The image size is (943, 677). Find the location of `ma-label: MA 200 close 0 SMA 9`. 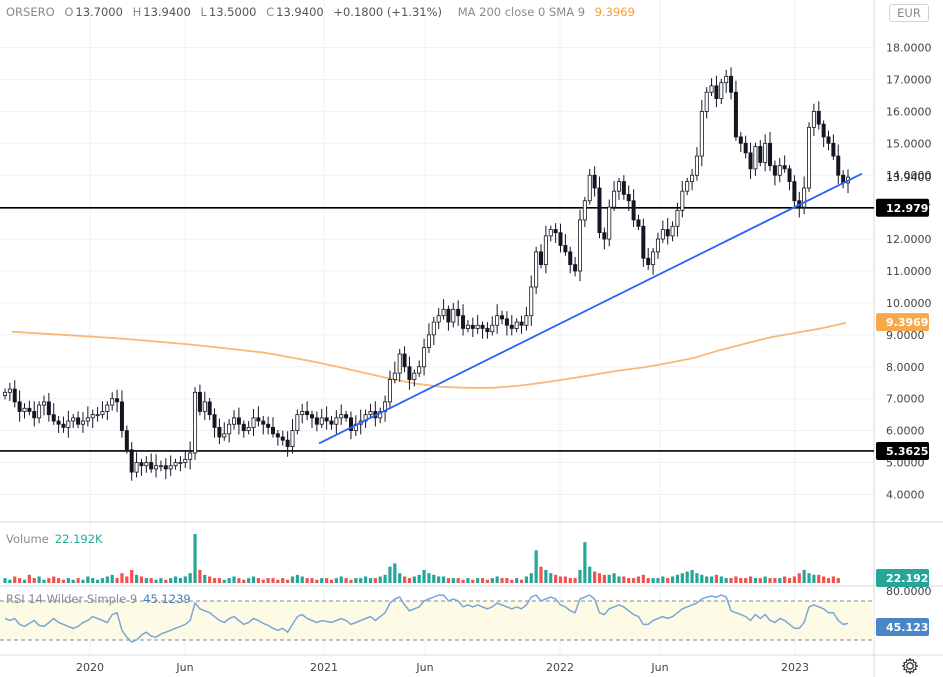

ma-label: MA 200 close 0 SMA 9 is located at coordinates (521, 12).